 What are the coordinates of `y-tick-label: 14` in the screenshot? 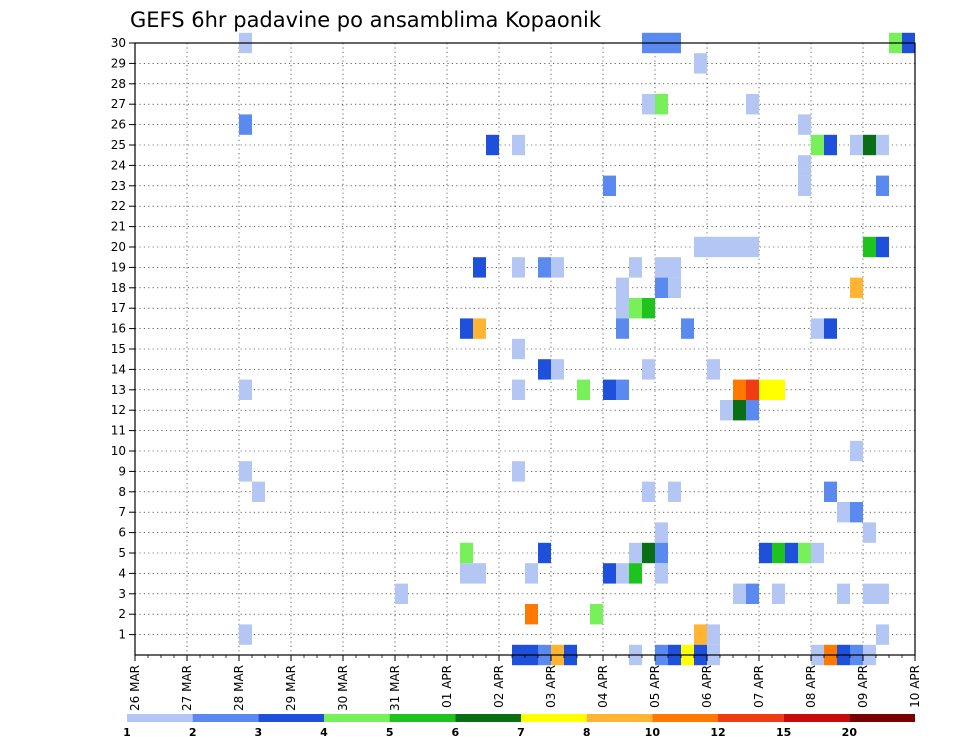 It's located at (118, 369).